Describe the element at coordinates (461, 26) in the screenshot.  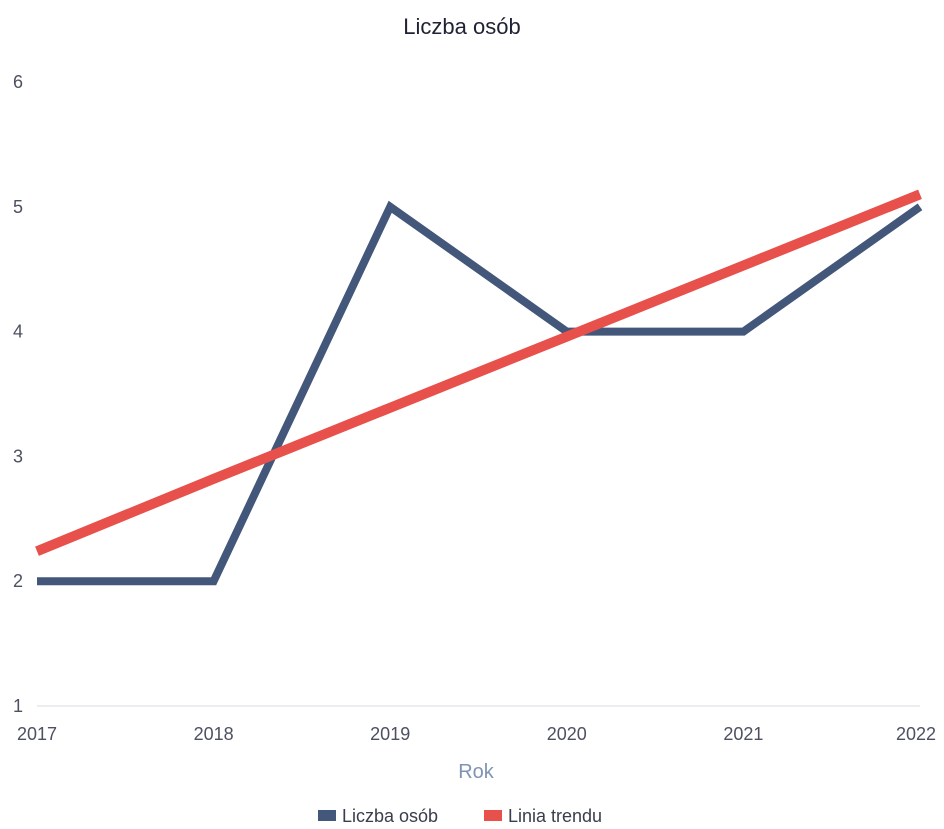
I see `chart-title: Liczba osób` at that location.